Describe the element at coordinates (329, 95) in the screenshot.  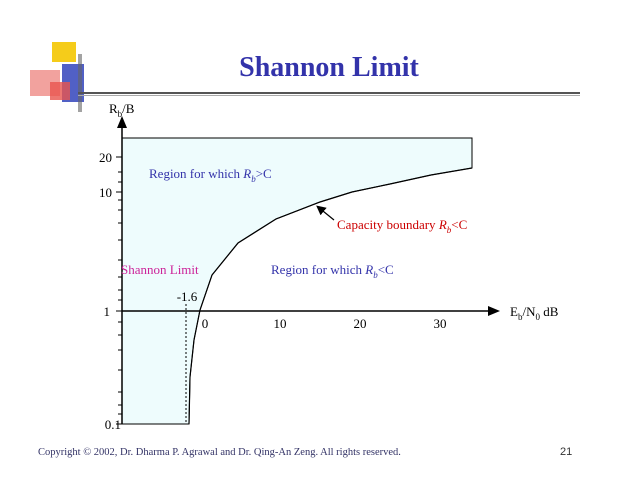
I see `title-rule-shadow` at that location.